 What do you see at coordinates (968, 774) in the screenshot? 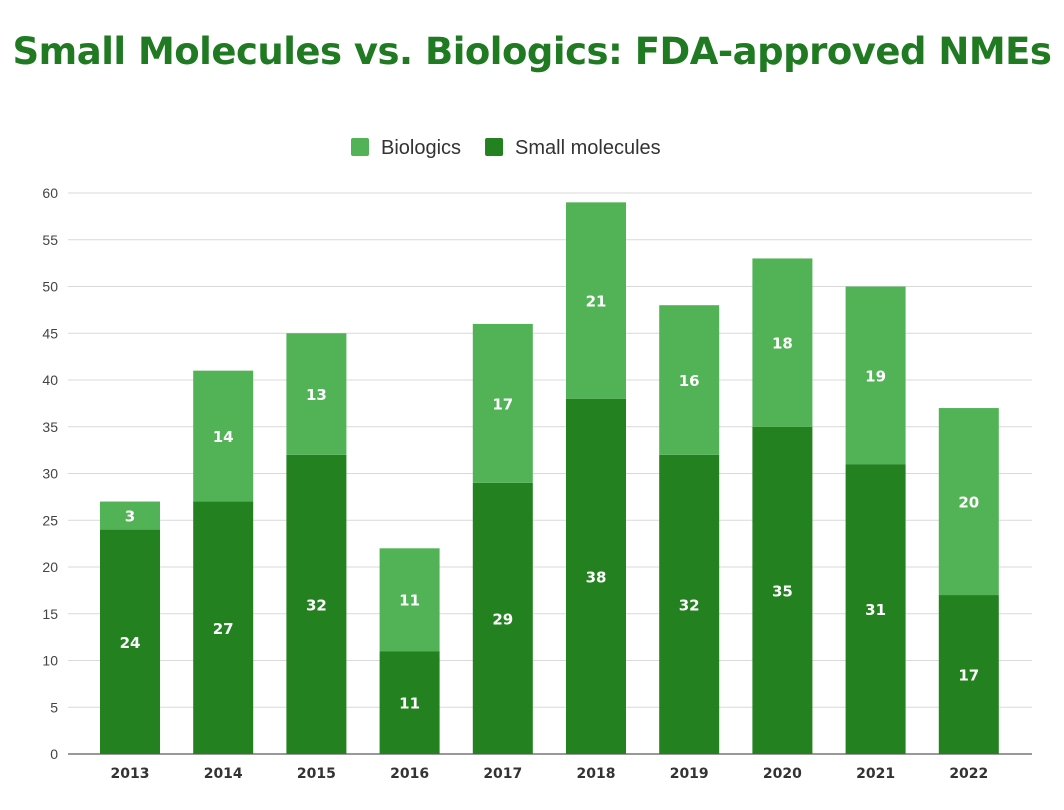
I see `x-tick-label: 2022` at bounding box center [968, 774].